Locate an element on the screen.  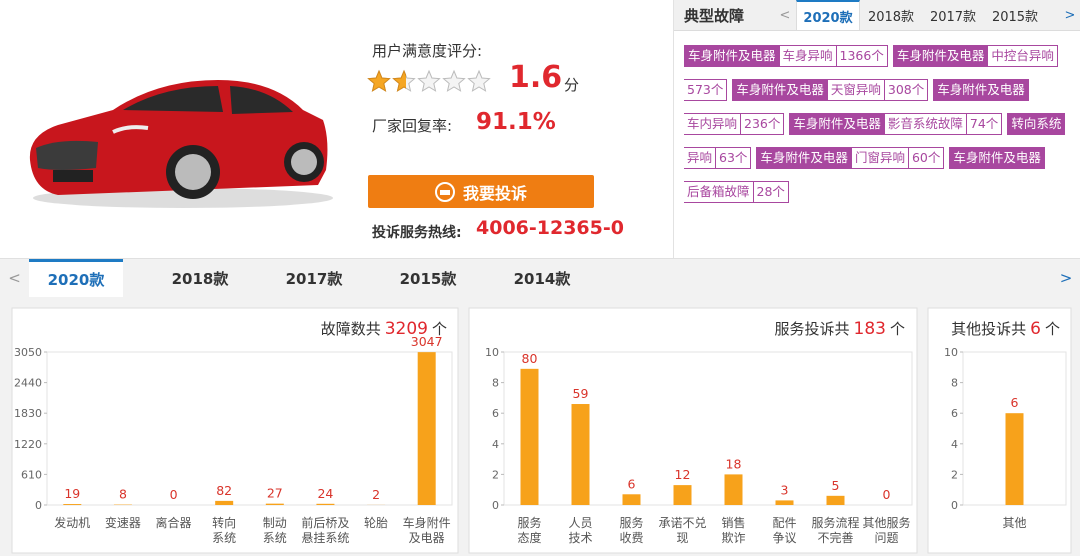
model-tab-list: 2020款 2018款 2017款 2015款 2014款 is located at coordinates (540, 278).